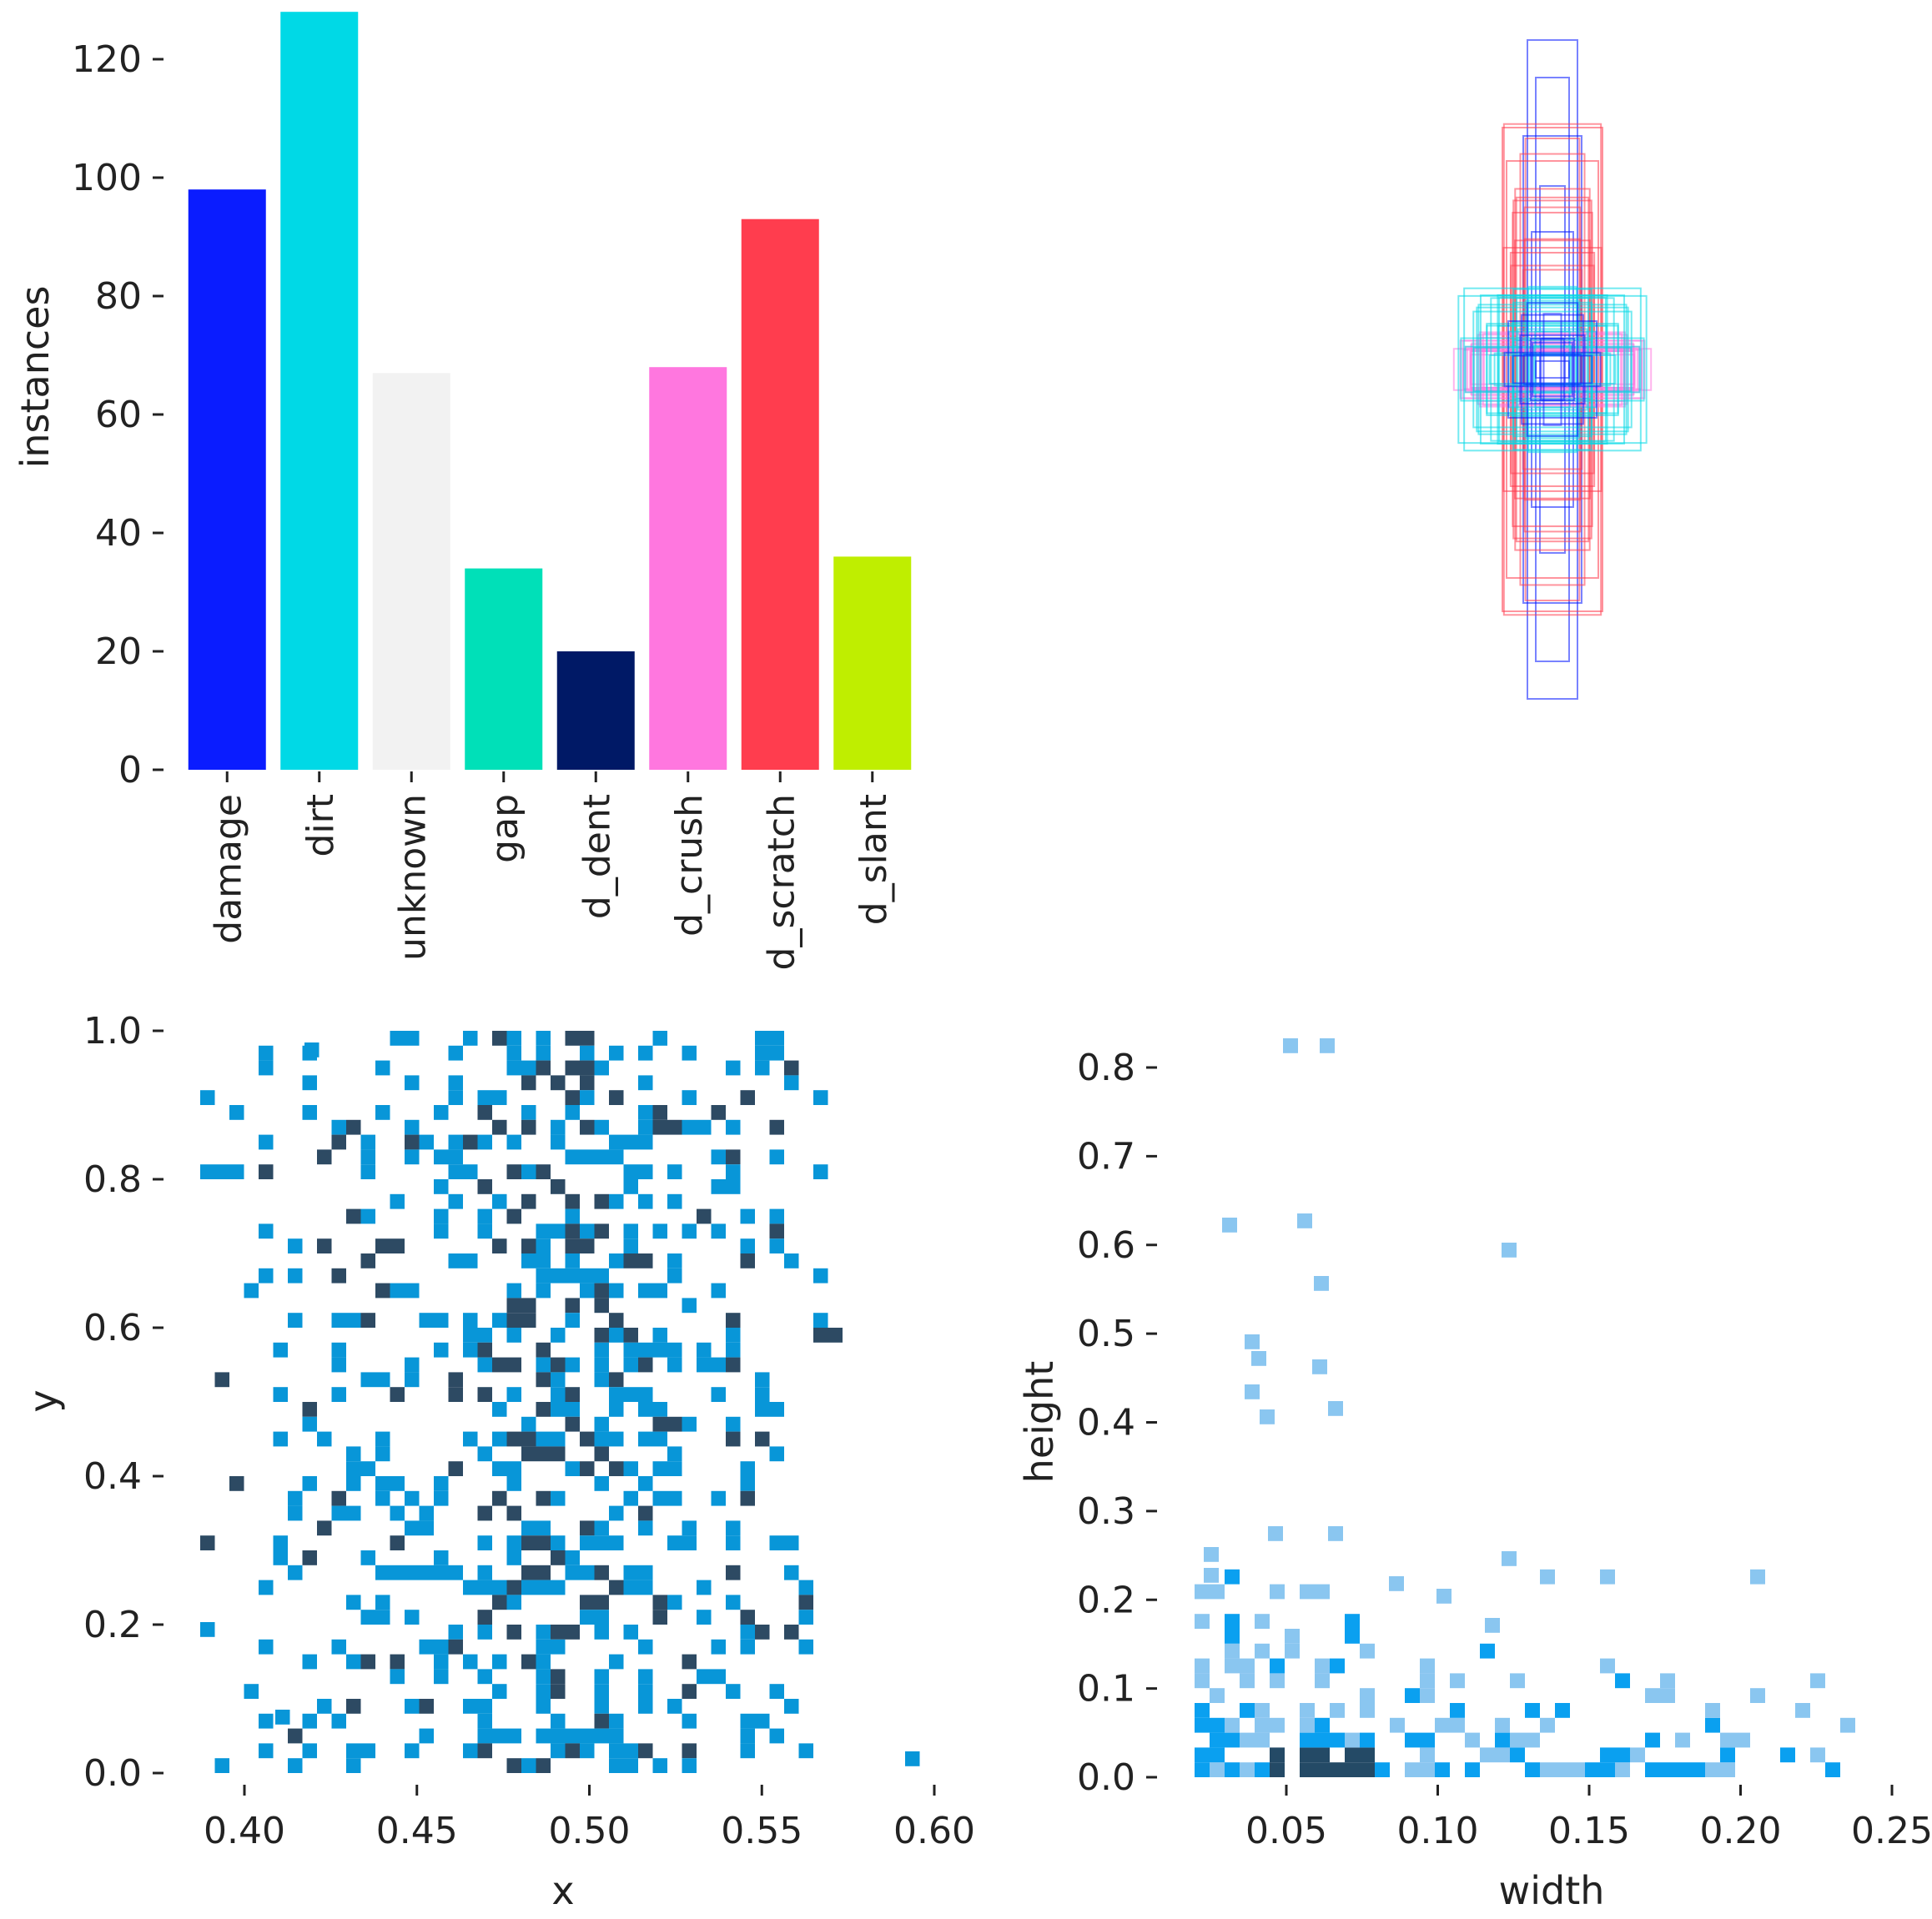 This screenshot has height=1919, width=1932. I want to click on label-box-outline, so click(1552, 369).